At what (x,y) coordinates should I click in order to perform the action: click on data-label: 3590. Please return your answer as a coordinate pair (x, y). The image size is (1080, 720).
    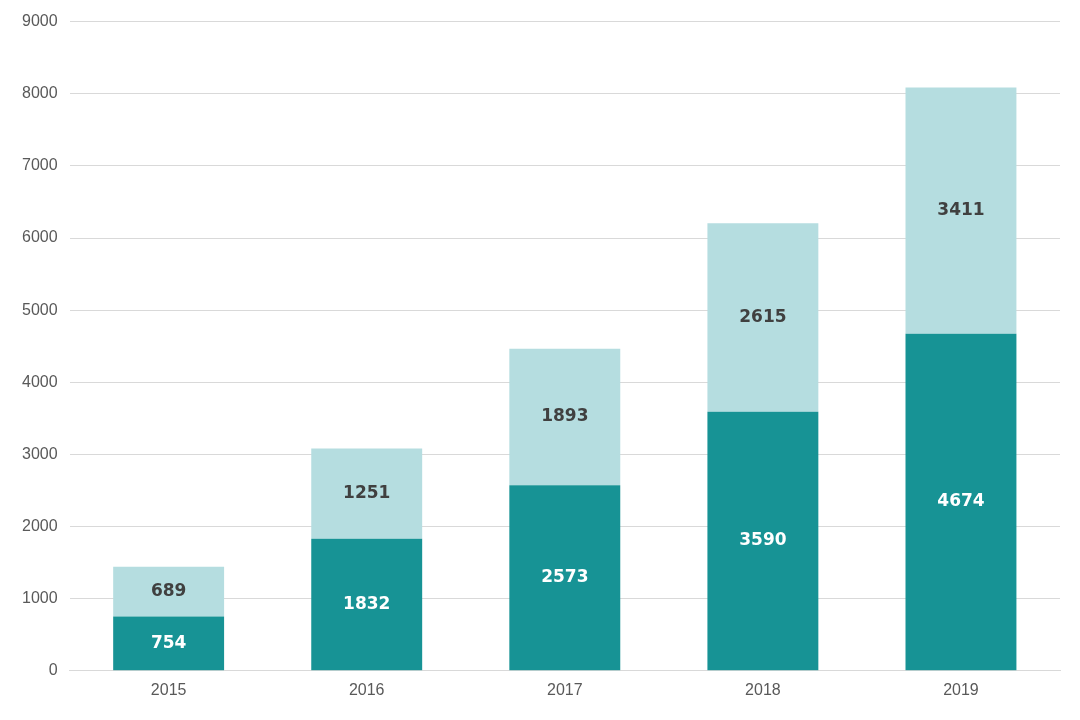
    Looking at the image, I should click on (763, 539).